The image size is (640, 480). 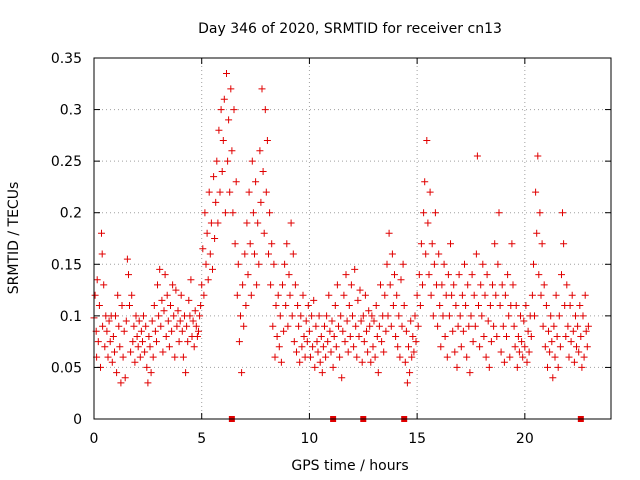 What do you see at coordinates (66, 59) in the screenshot?
I see `y-tick-label: 0.35` at bounding box center [66, 59].